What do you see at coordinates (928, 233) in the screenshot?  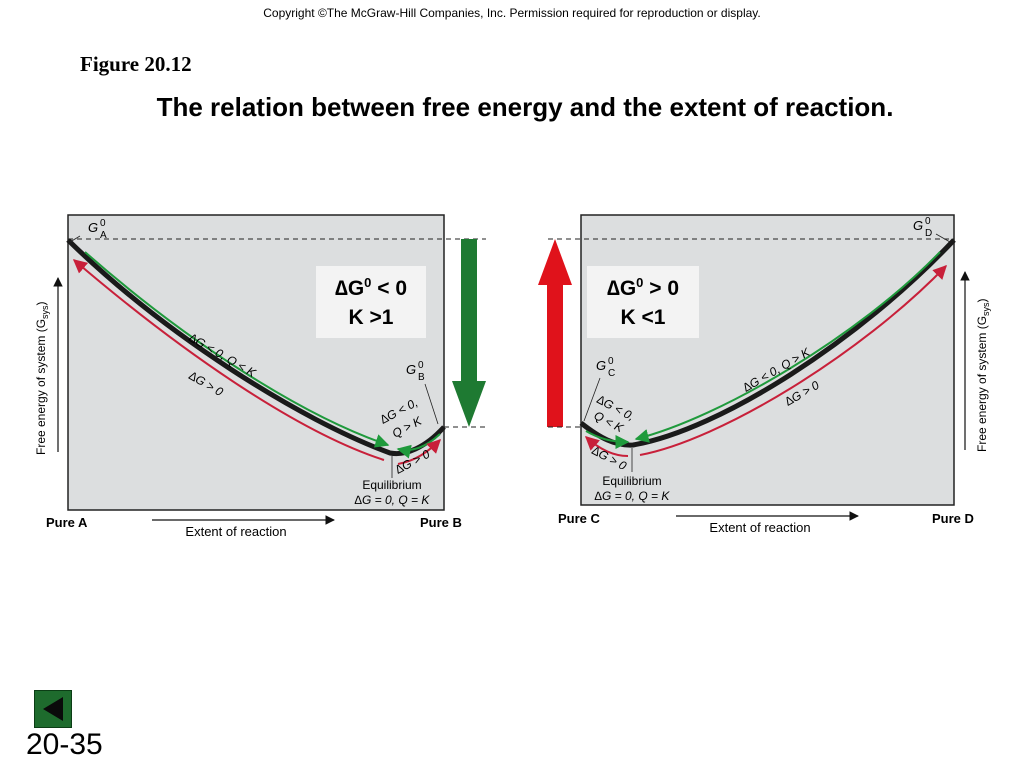 I see `right-end-sub: D` at bounding box center [928, 233].